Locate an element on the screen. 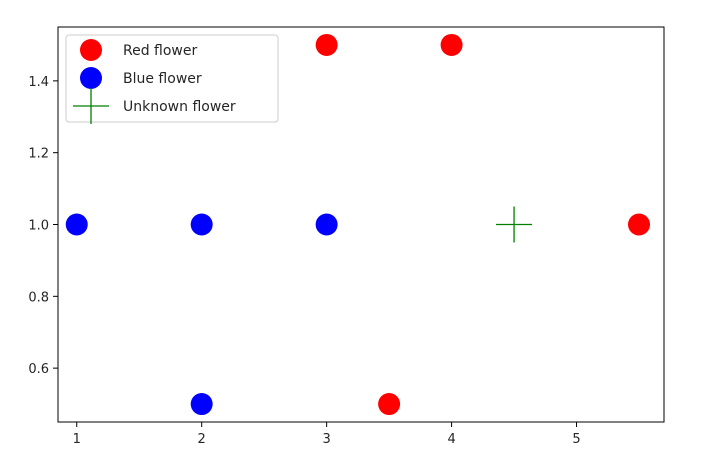  x-tick-label: 3 is located at coordinates (326, 439).